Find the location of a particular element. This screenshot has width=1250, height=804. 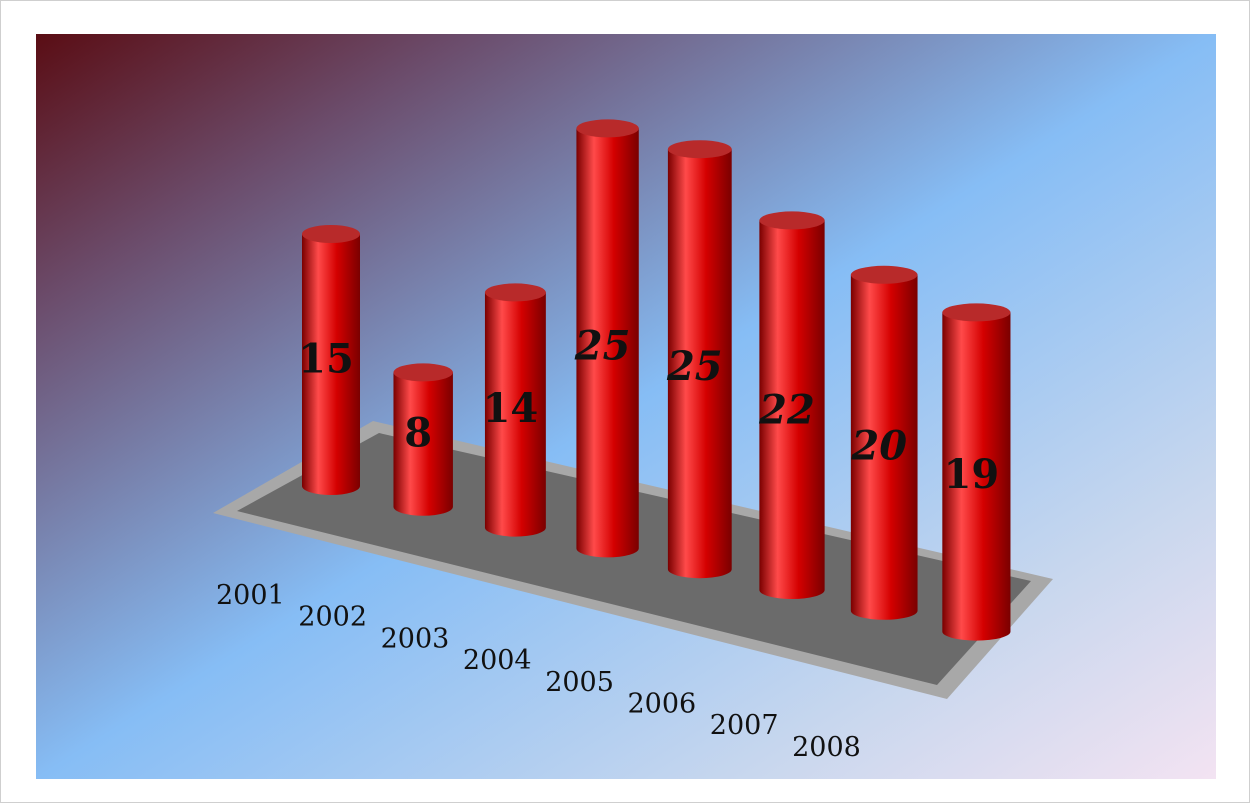

value-label-2004: 25 is located at coordinates (602, 345).